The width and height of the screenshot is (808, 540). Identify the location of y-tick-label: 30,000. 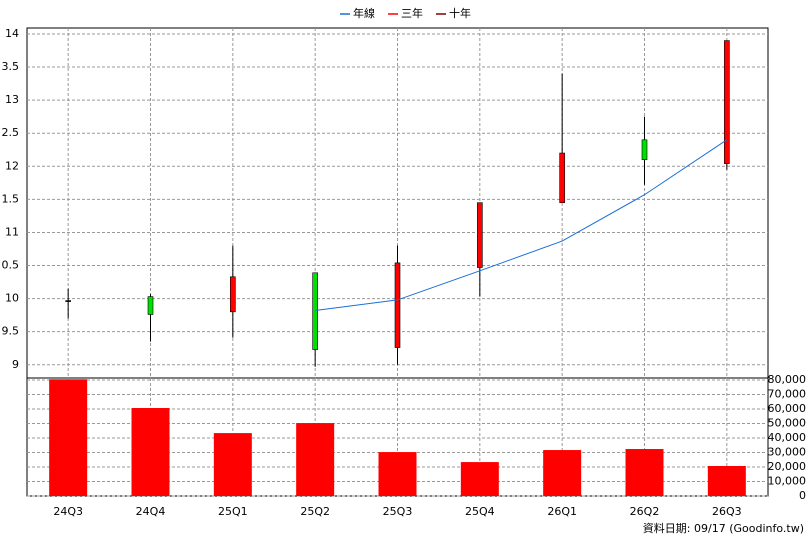
(787, 452).